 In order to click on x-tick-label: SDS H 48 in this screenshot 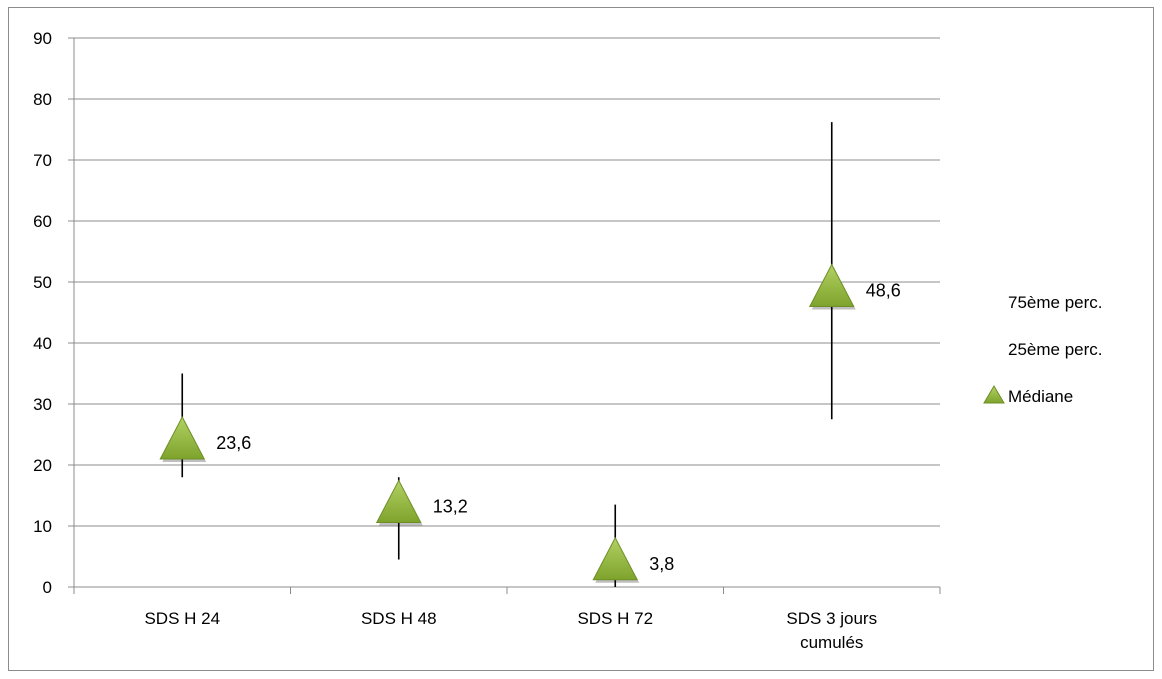, I will do `click(399, 618)`.